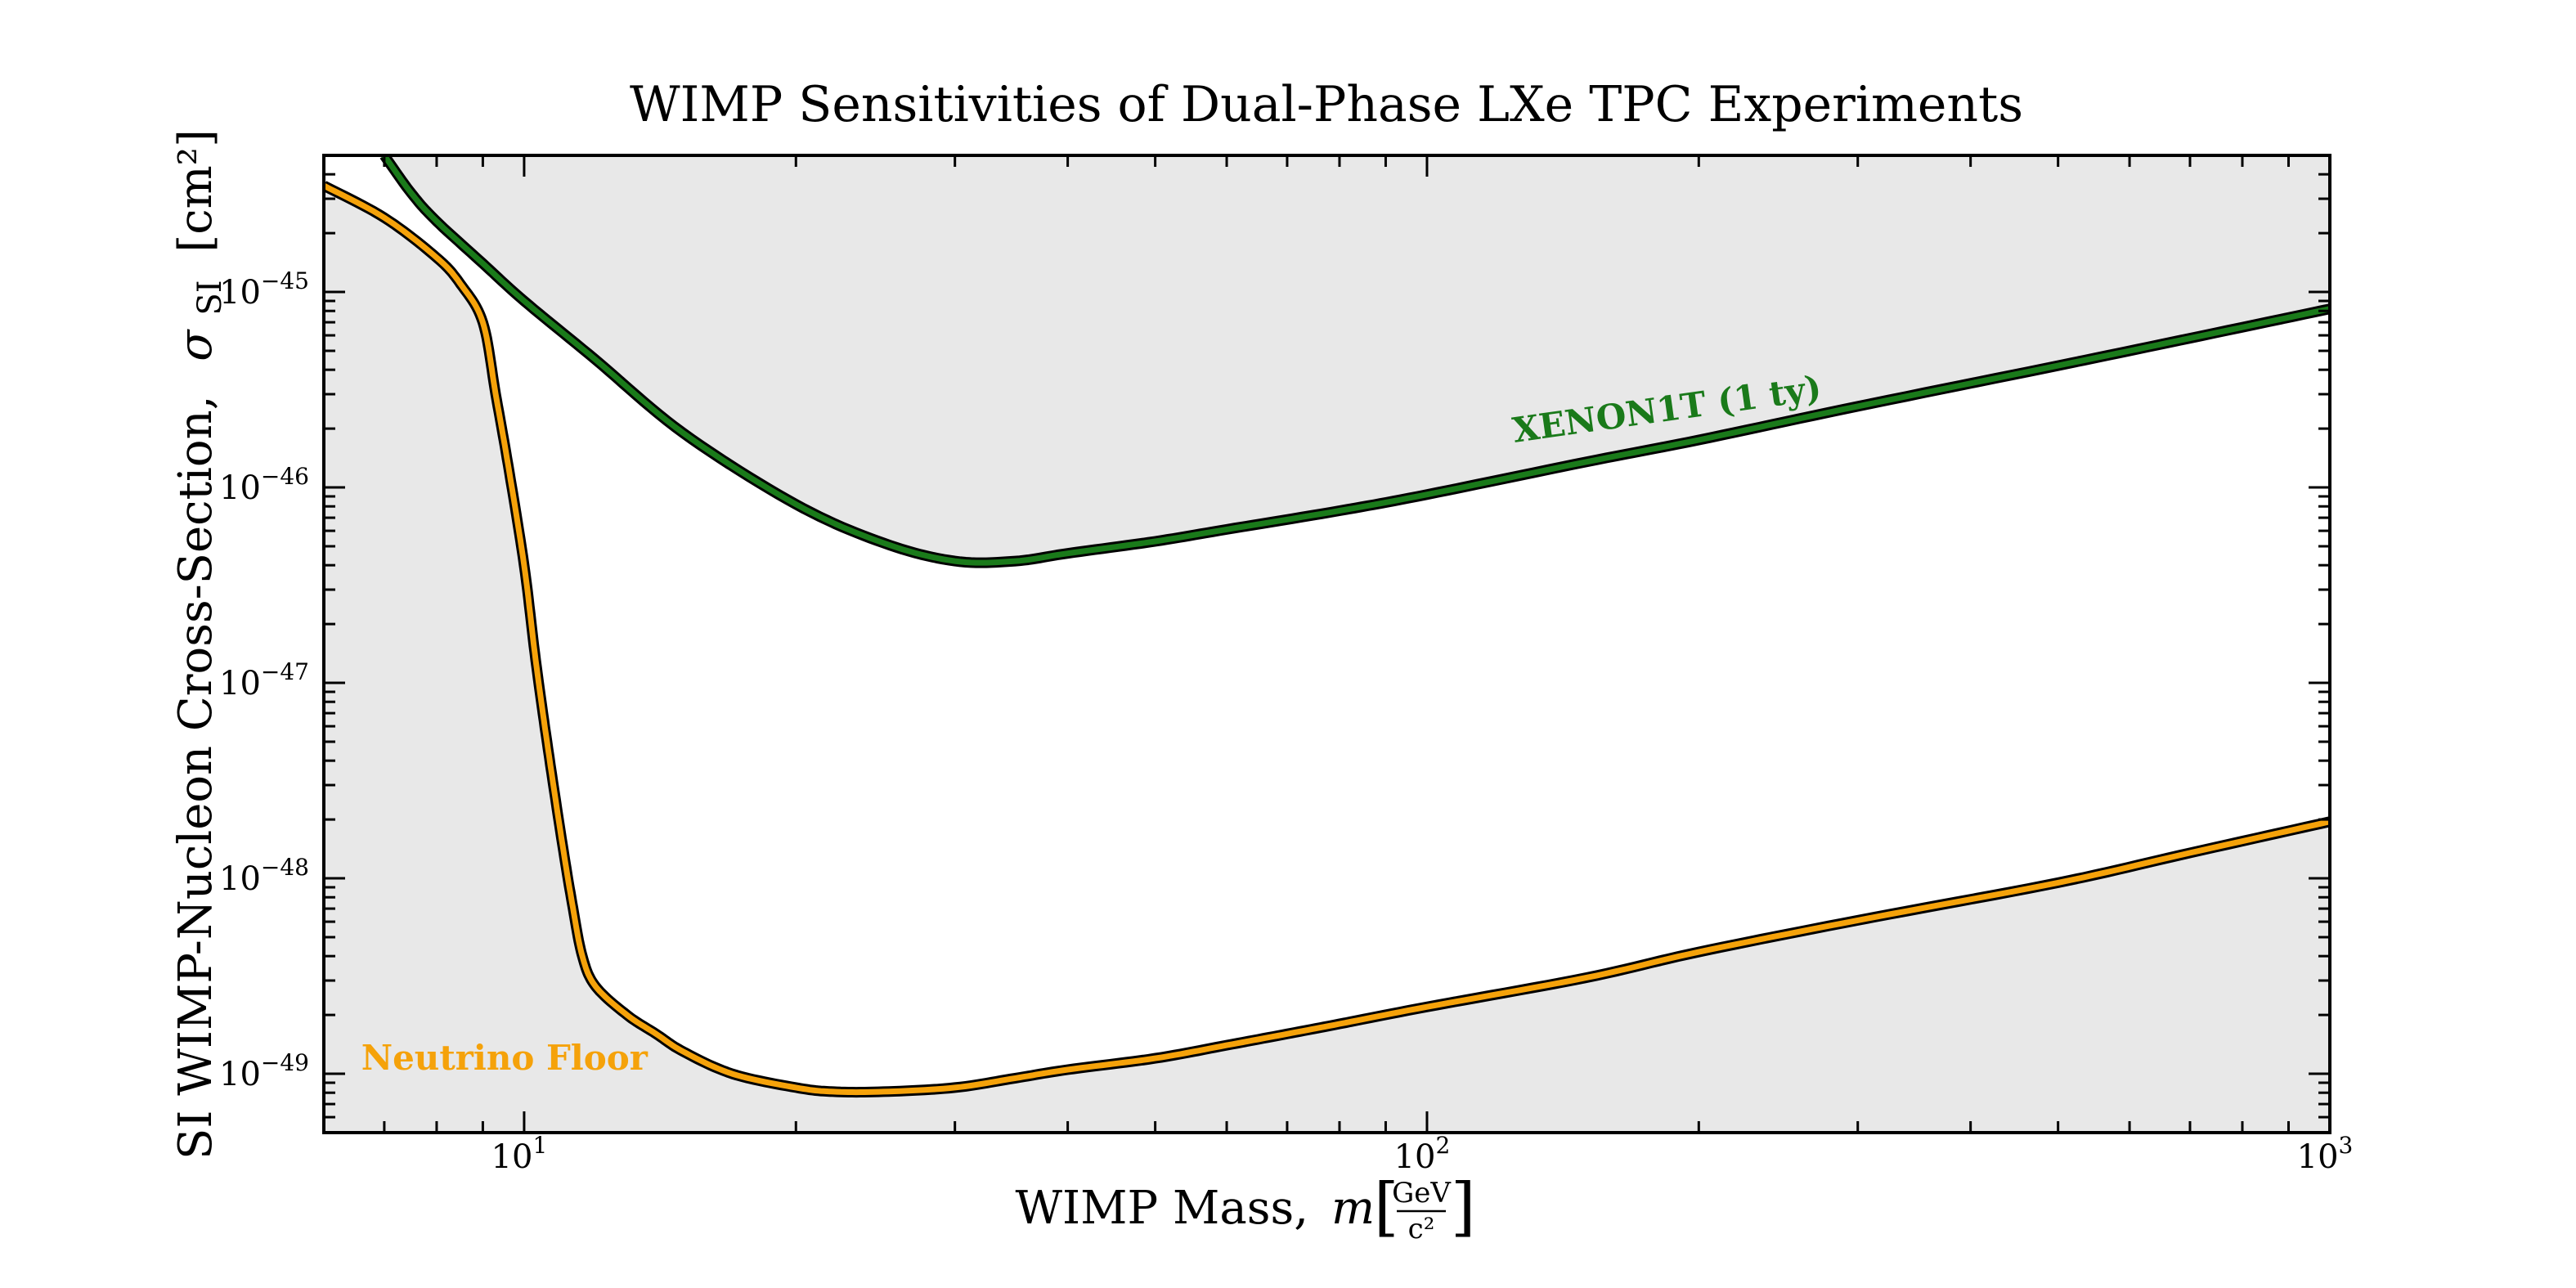 The height and width of the screenshot is (1288, 2576). What do you see at coordinates (264, 876) in the screenshot?
I see `y-tick-label: 10−48` at bounding box center [264, 876].